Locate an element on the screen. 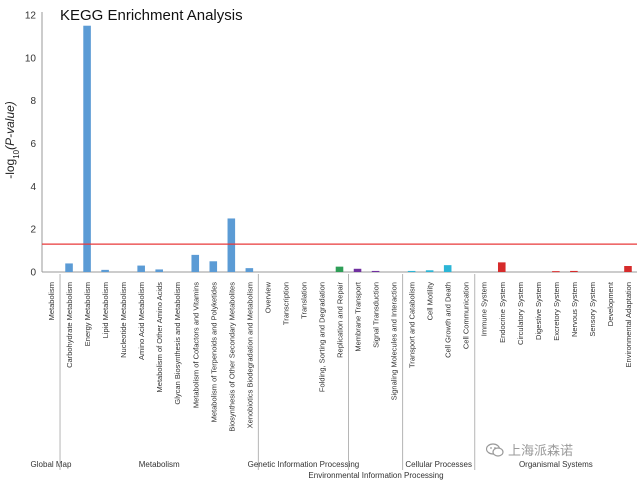  group-label: Genetic Information Processing is located at coordinates (304, 464).